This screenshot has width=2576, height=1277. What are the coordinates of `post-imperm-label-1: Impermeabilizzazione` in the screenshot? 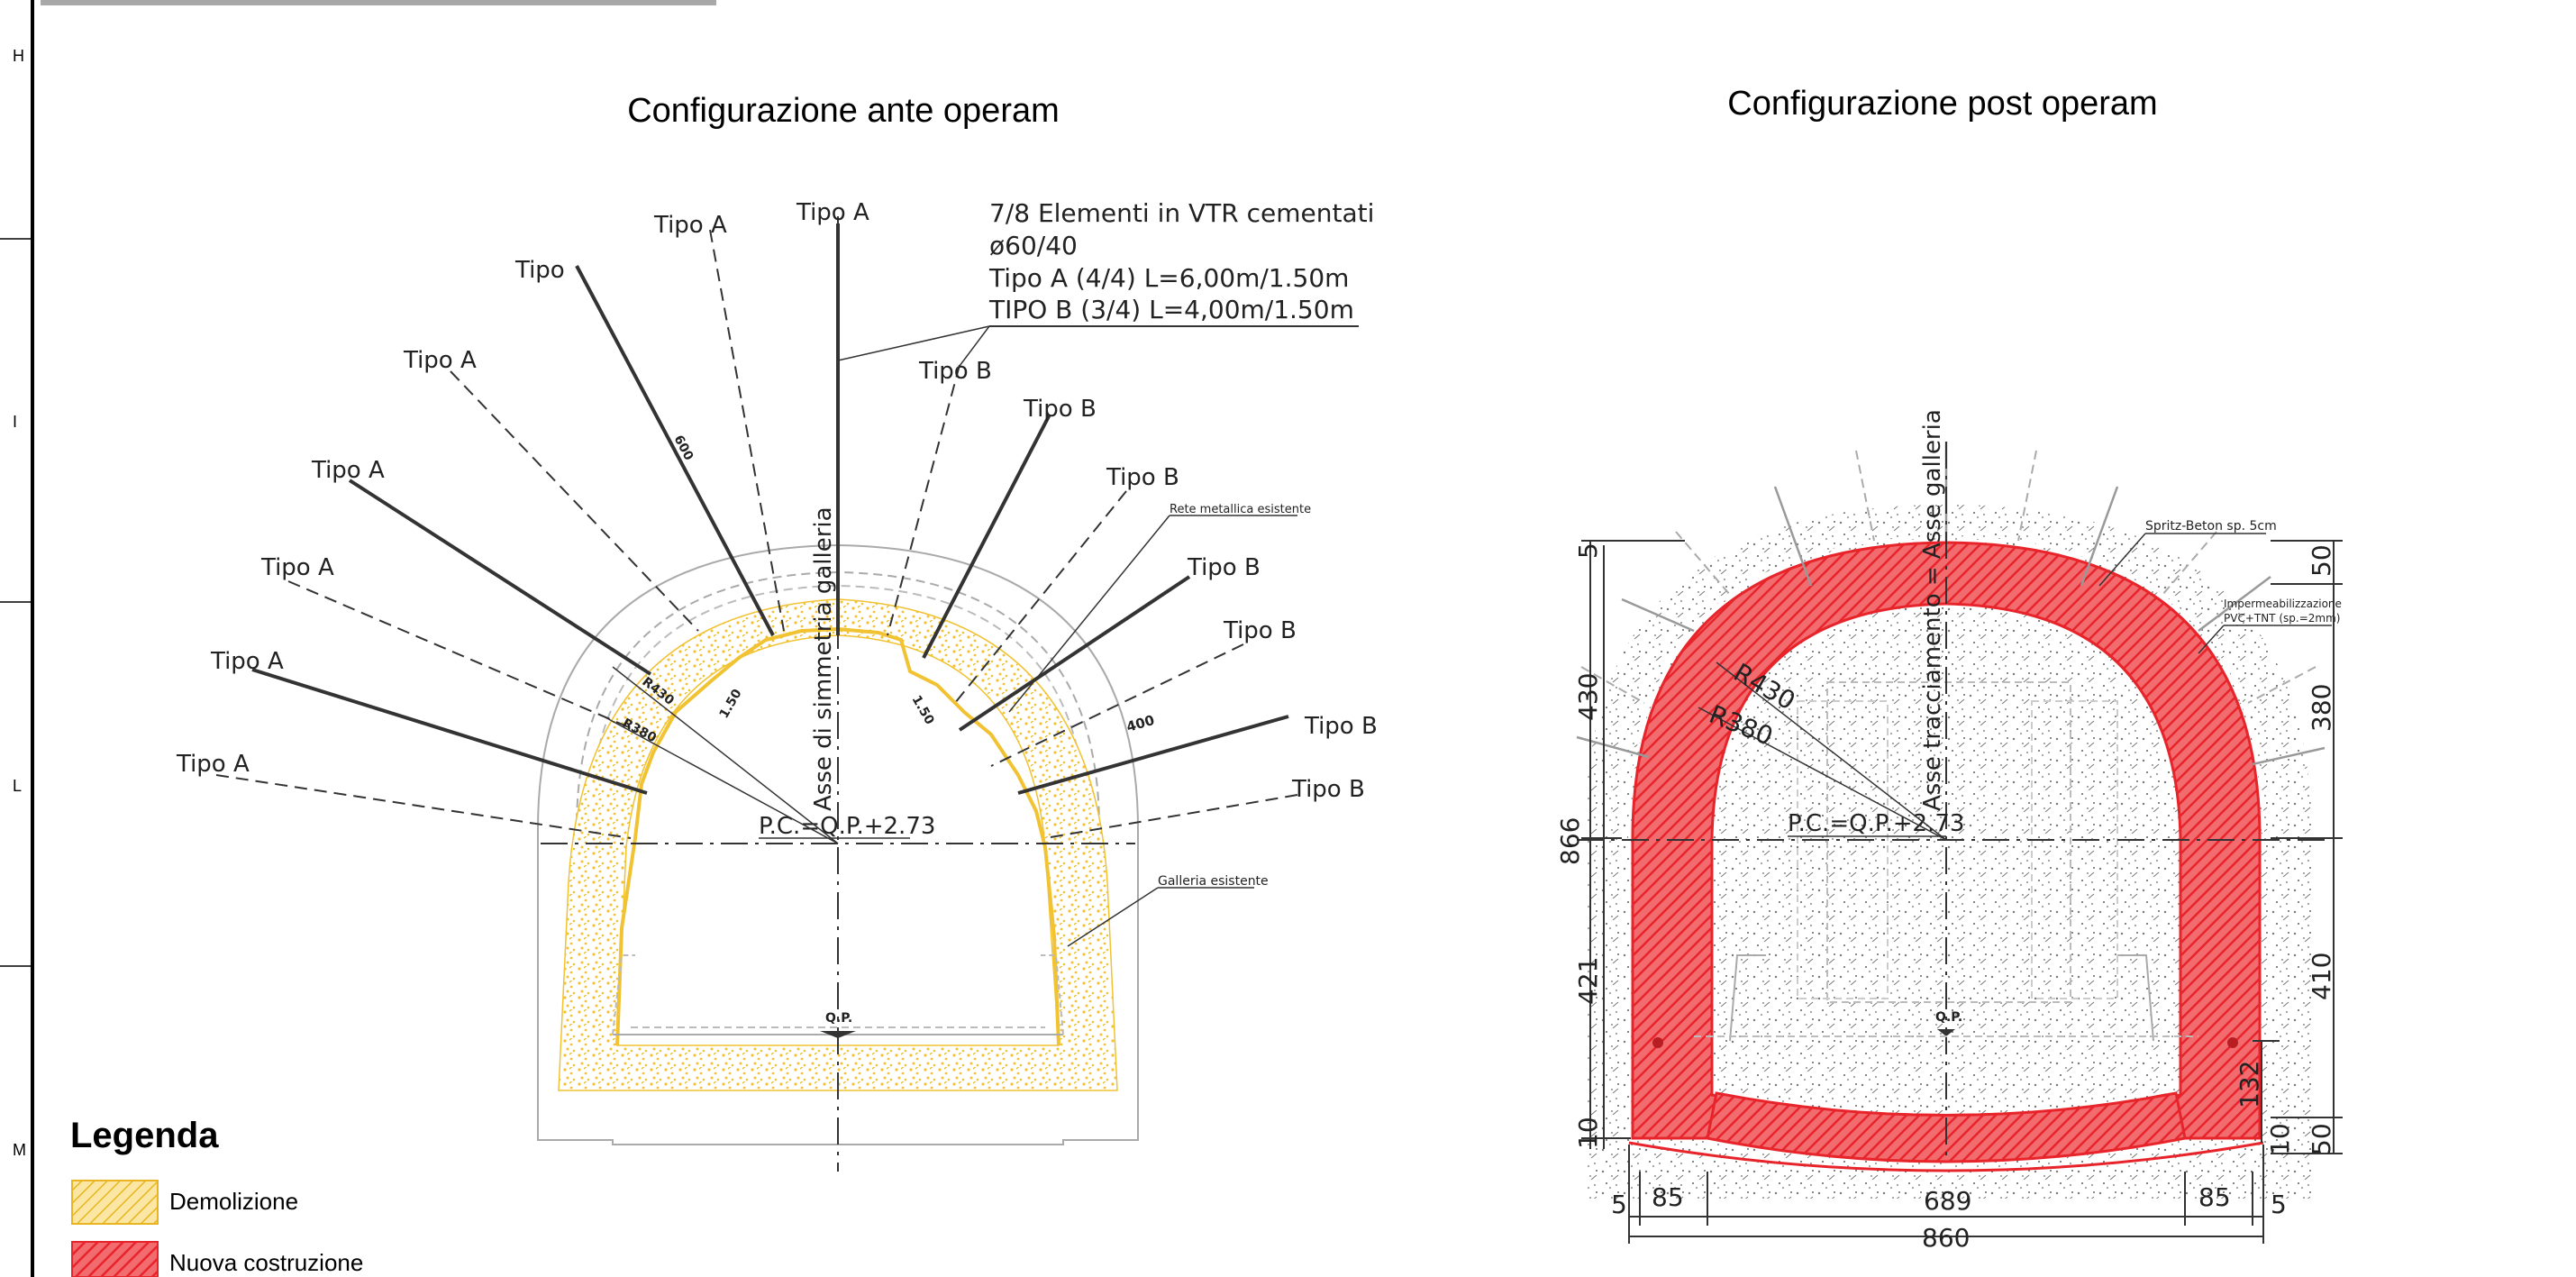 It's located at (2283, 603).